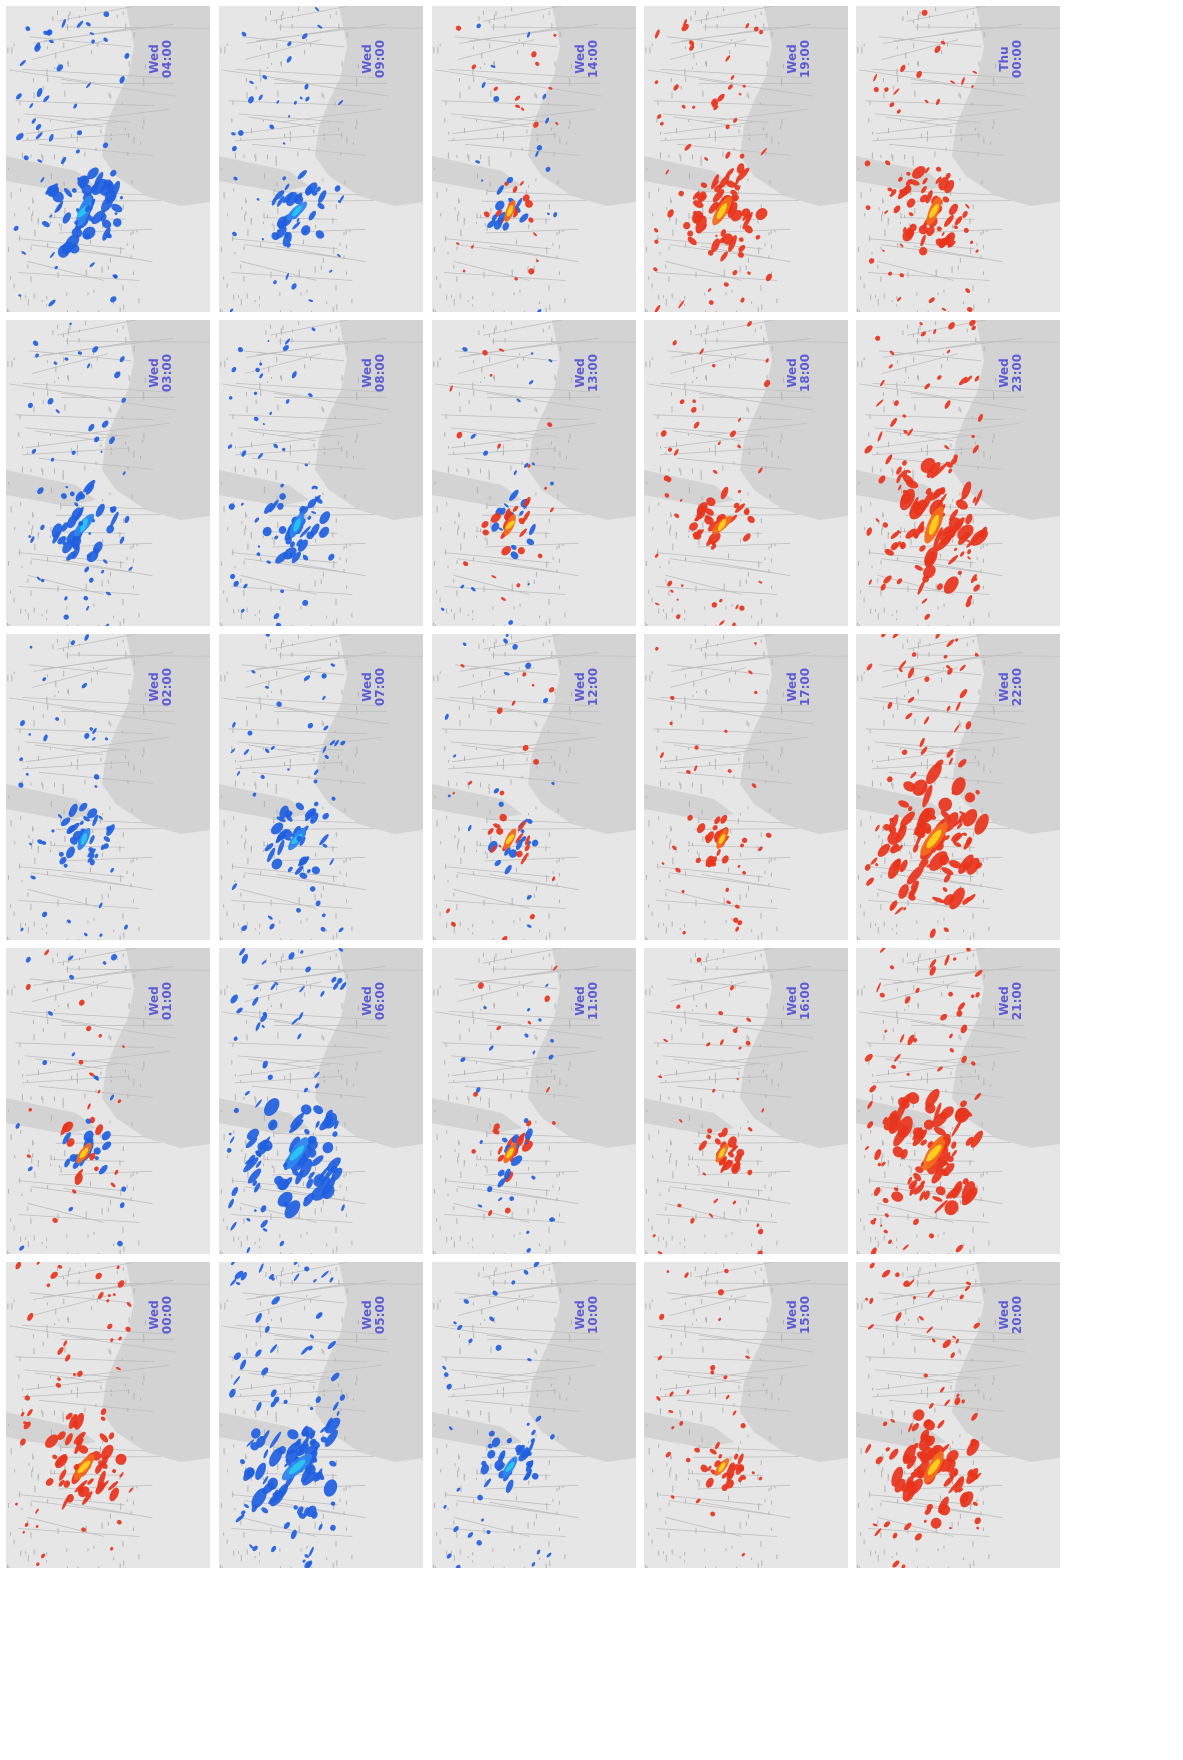 The image size is (1183, 1760). What do you see at coordinates (321, 1415) in the screenshot?
I see `map-panel: Wed 05:00` at bounding box center [321, 1415].